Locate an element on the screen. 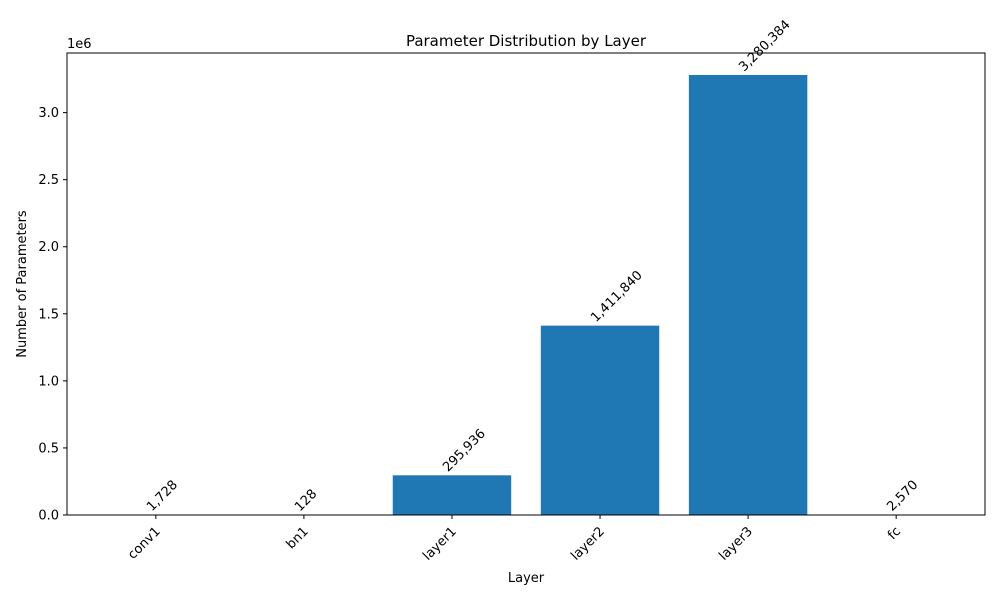  x-axis-label: Layer is located at coordinates (526, 578).